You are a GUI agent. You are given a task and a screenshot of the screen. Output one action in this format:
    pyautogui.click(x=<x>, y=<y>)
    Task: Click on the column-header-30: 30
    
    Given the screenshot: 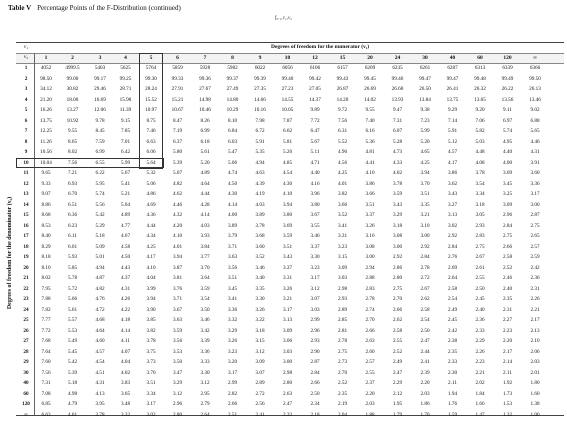 What is the action you would take?
    pyautogui.click(x=425, y=58)
    